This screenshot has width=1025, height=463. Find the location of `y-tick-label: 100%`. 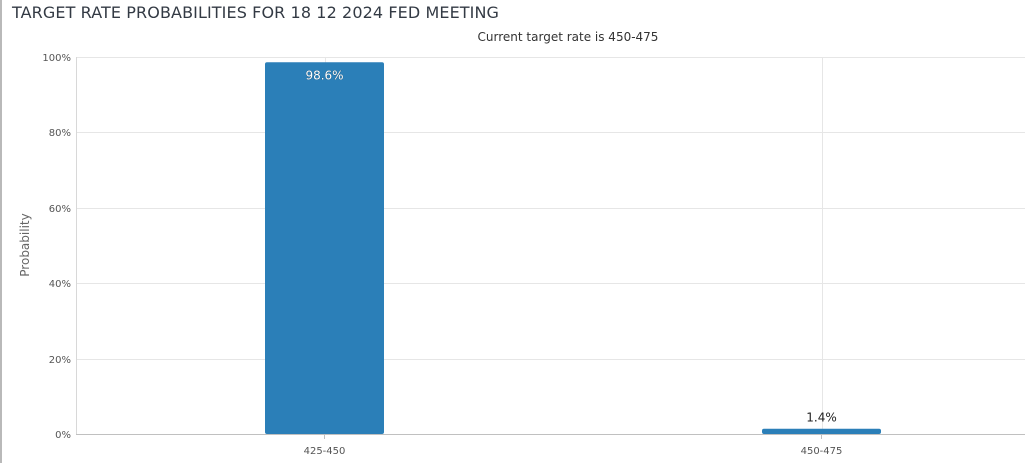

y-tick-label: 100% is located at coordinates (56, 58).